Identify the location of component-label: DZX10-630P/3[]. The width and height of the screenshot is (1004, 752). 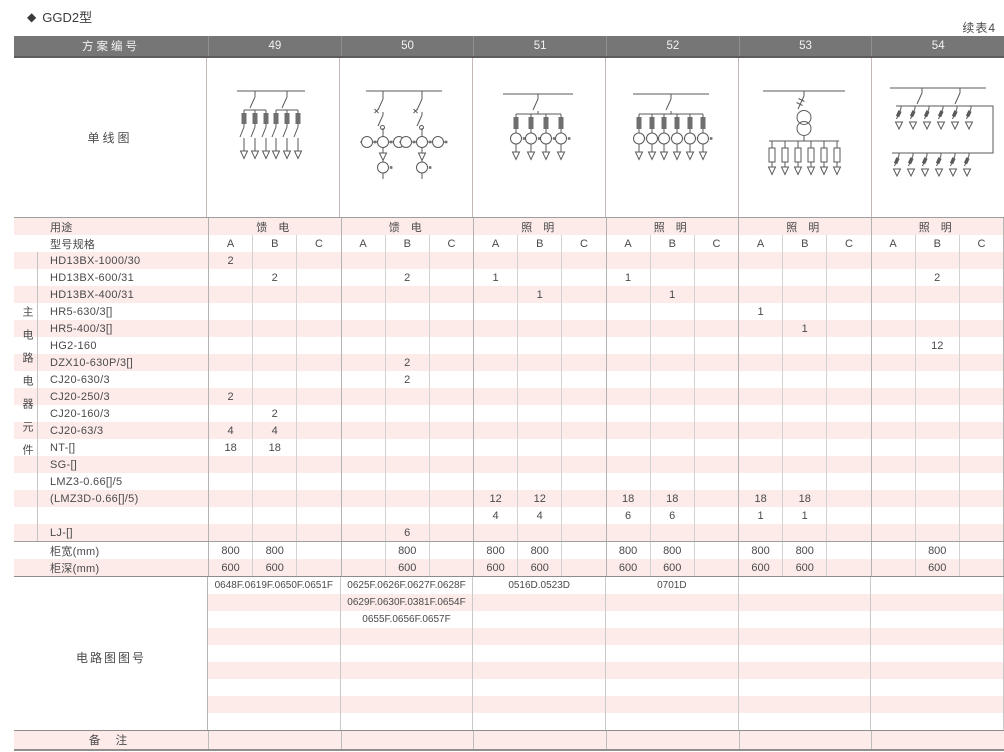
(92, 362).